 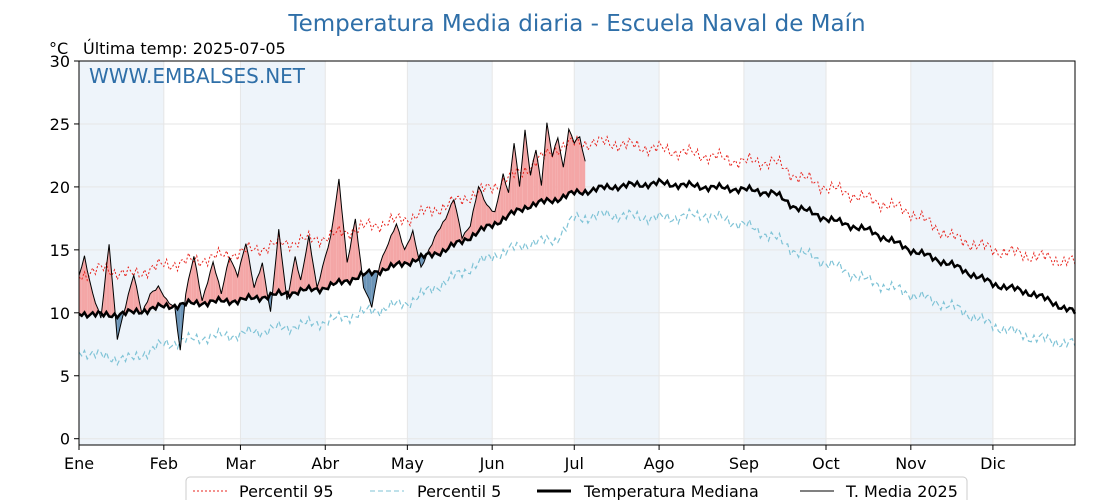 What do you see at coordinates (65, 376) in the screenshot?
I see `y-tick-label: 5` at bounding box center [65, 376].